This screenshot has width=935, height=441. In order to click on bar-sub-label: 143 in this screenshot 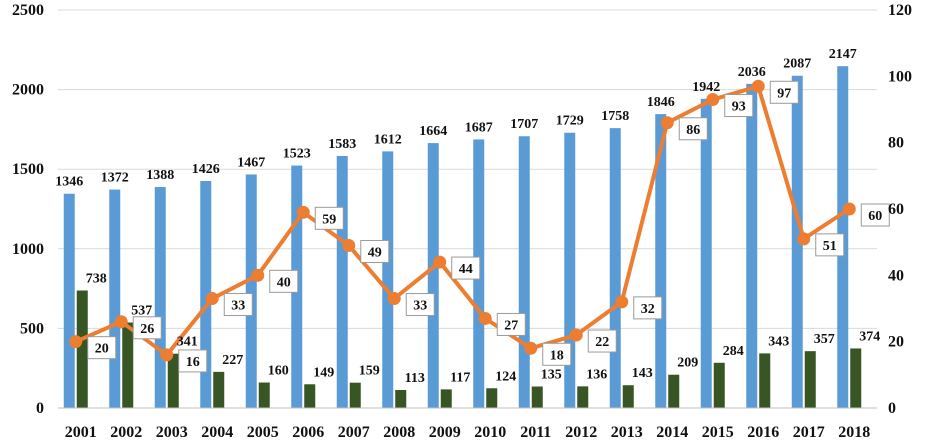, I will do `click(642, 373)`.